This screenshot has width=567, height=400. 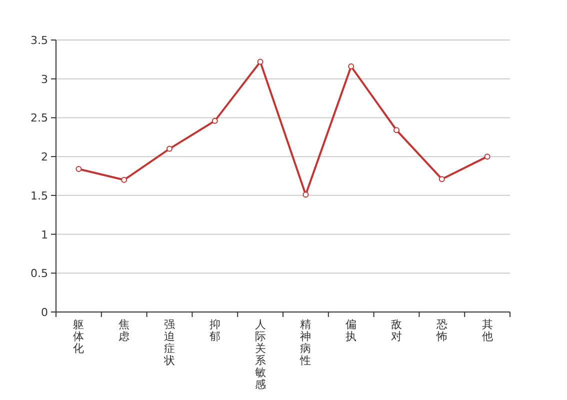 What do you see at coordinates (39, 40) in the screenshot?
I see `y-tick-label: 3.5` at bounding box center [39, 40].